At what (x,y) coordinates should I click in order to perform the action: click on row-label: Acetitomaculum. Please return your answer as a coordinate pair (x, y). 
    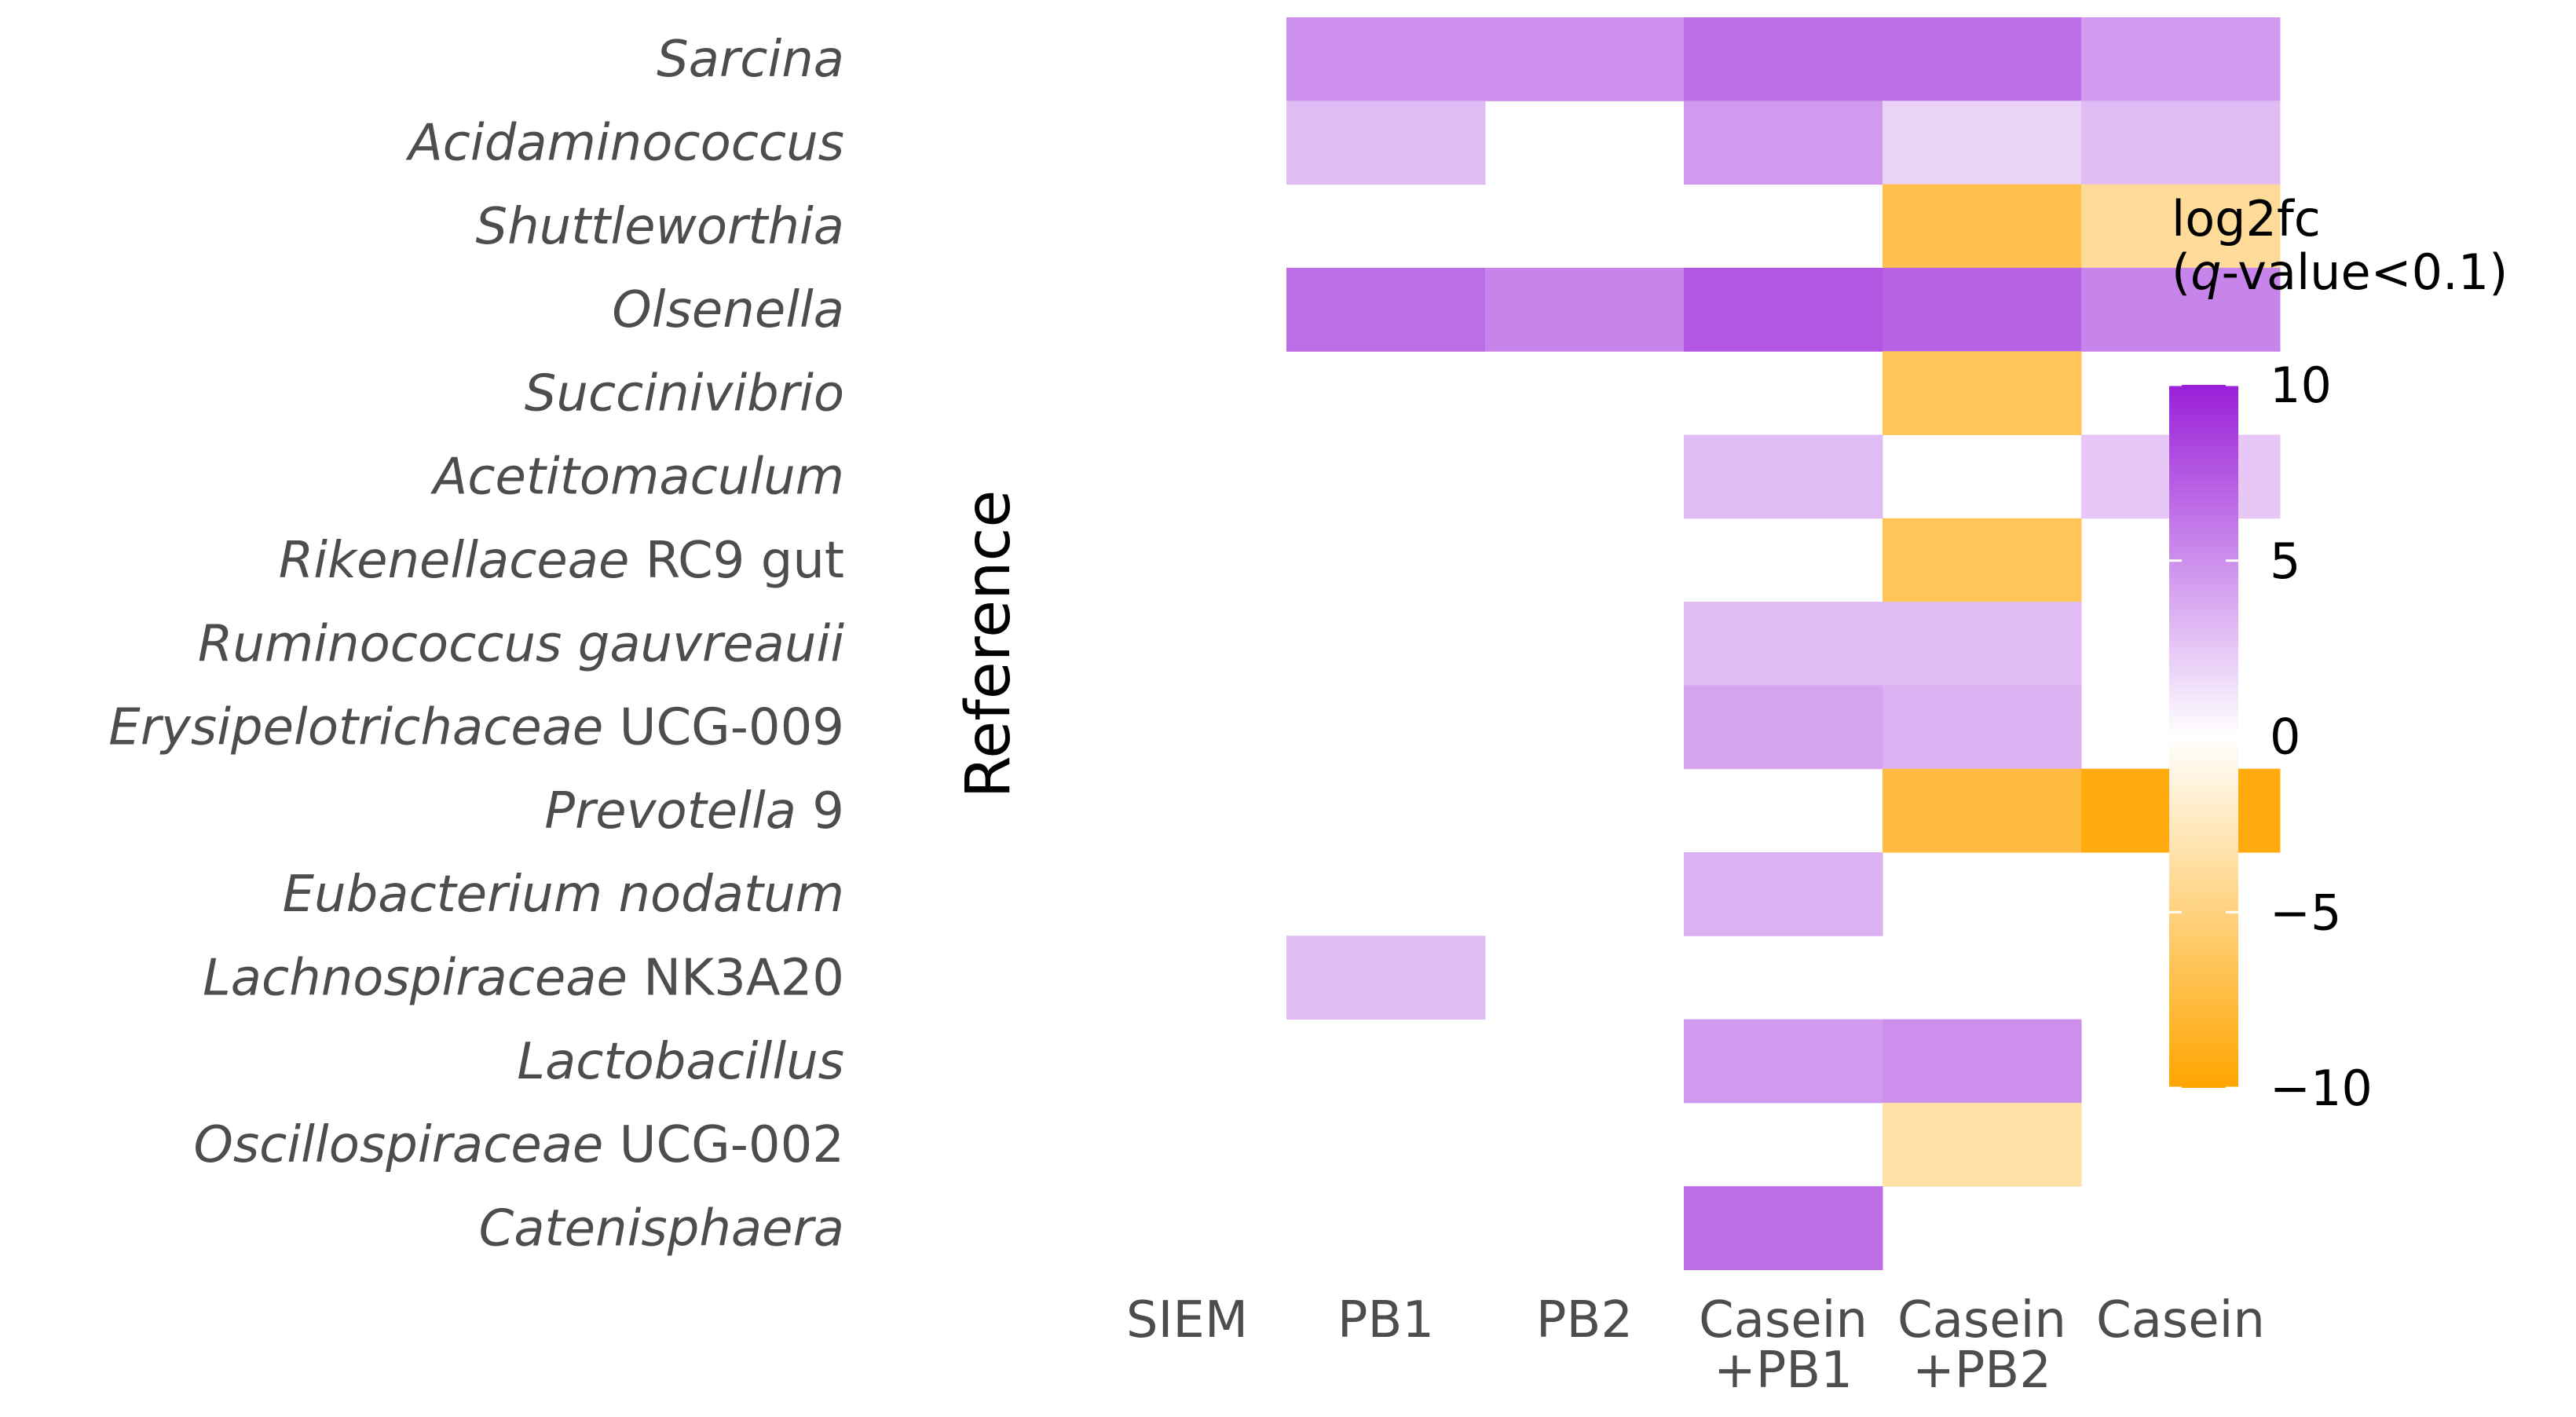
    Looking at the image, I should click on (637, 478).